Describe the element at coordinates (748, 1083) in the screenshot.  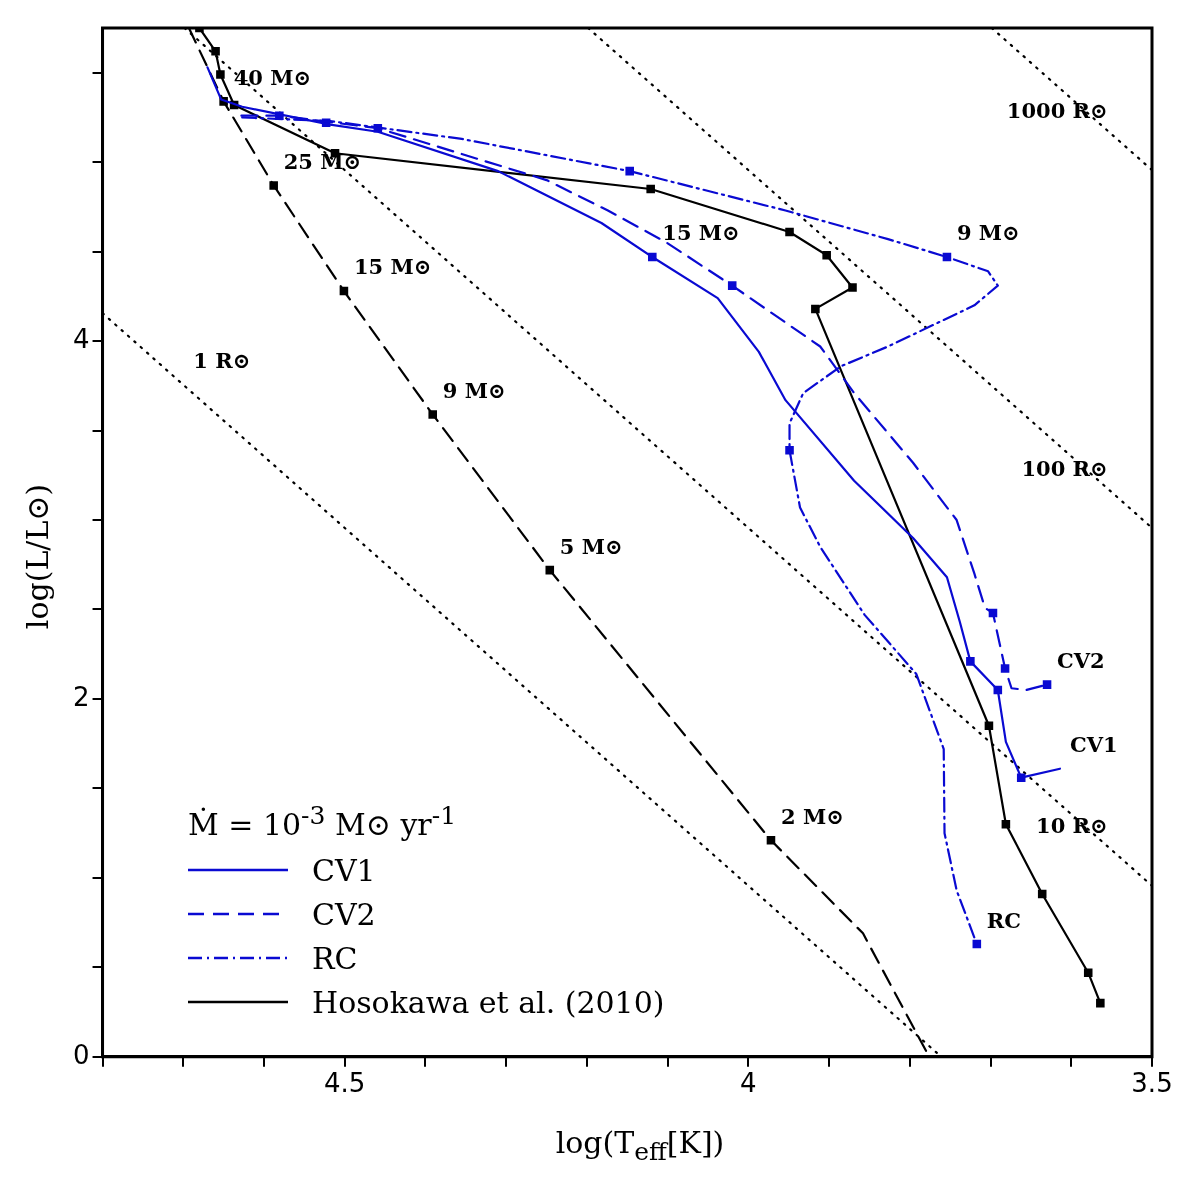
I see `x-tick-label: 4` at that location.